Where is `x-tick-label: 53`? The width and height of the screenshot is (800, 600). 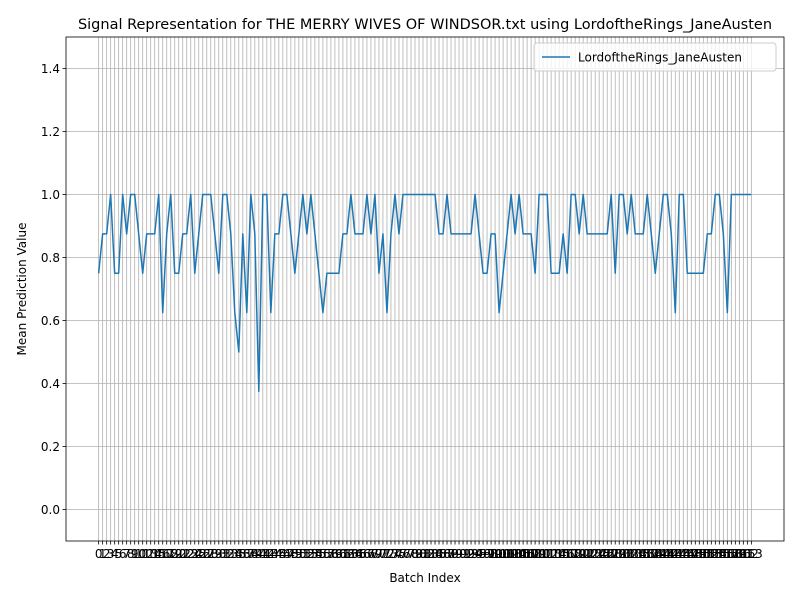 x-tick-label: 53 is located at coordinates (310, 554).